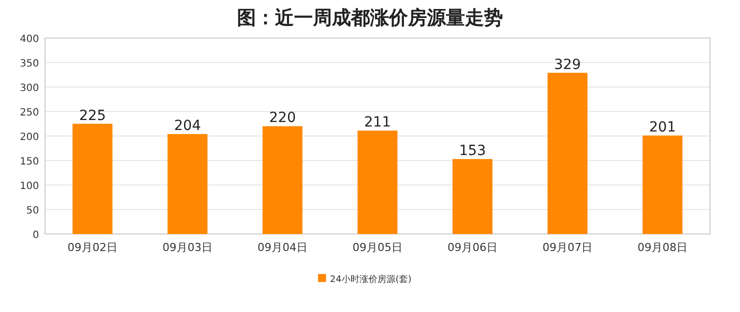 This screenshot has height=312, width=740. I want to click on x-tick-label: 09月07日, so click(567, 247).